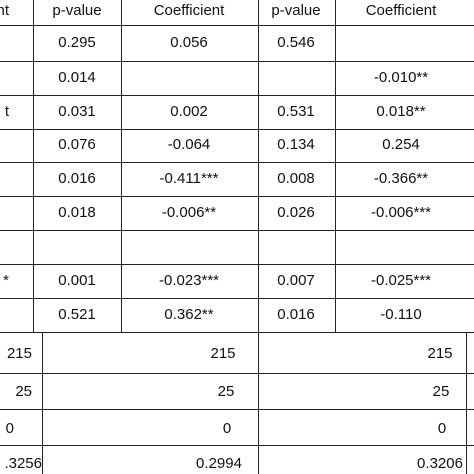  I want to click on pvalue-cell: 0.008, so click(296, 178).